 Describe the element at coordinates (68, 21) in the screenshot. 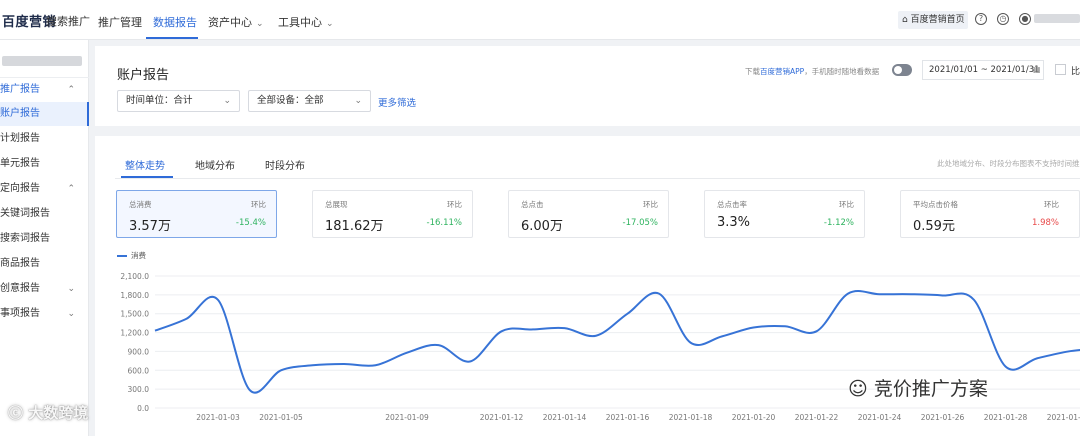

I see `brand-subtitle: 搜索推广` at that location.